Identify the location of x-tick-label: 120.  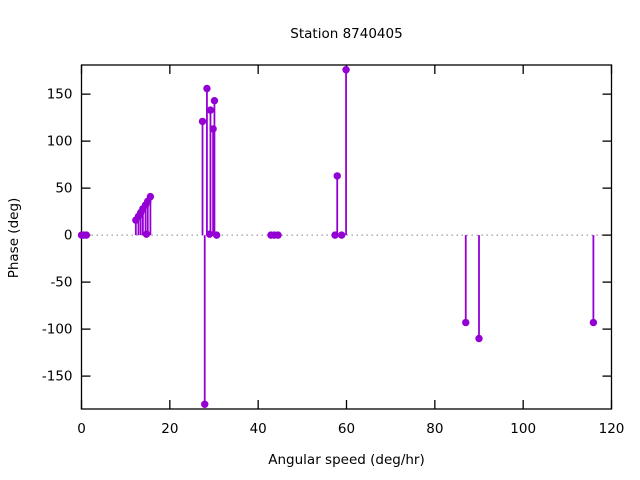
(612, 429).